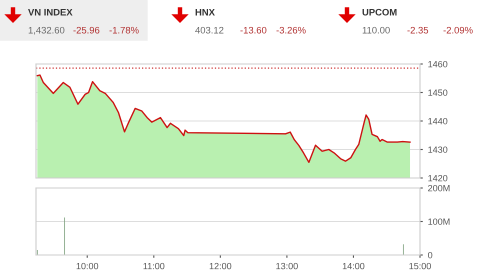  I want to click on text: -1.78%, so click(124, 30).